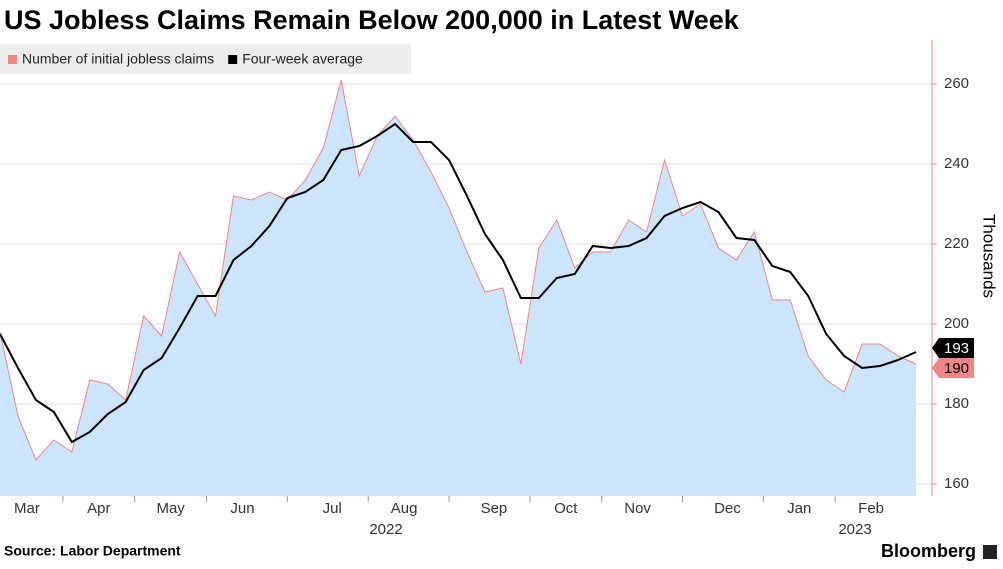 This screenshot has height=569, width=1003. Describe the element at coordinates (404, 508) in the screenshot. I see `x-tick-label: Aug` at that location.